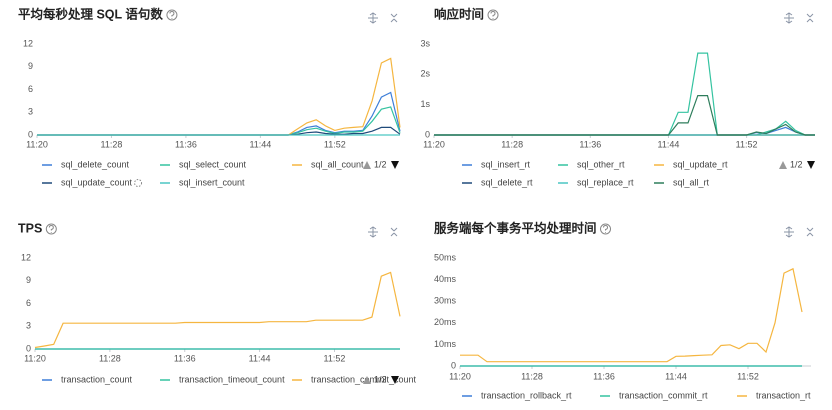 This screenshot has height=410, width=832. I want to click on legend-item: transaction_timeout_count, so click(222, 379).